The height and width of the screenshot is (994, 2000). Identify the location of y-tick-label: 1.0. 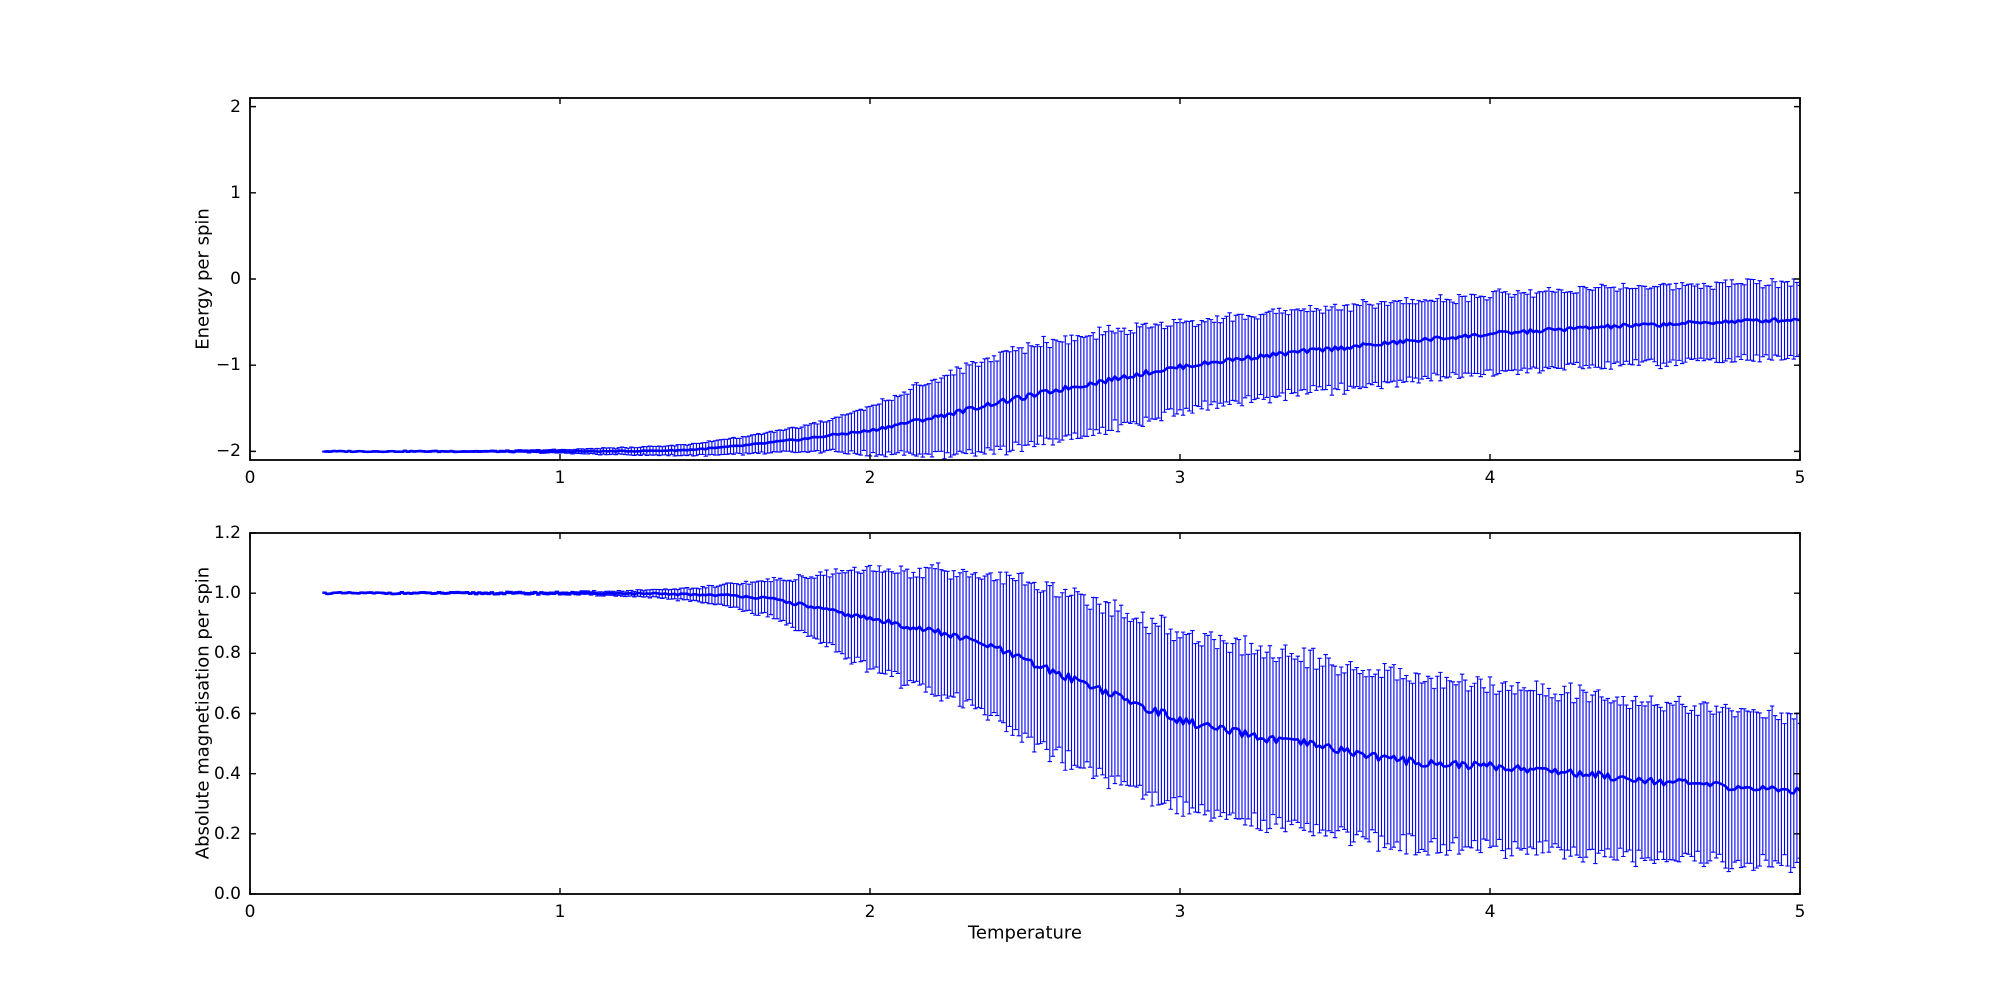
(227, 593).